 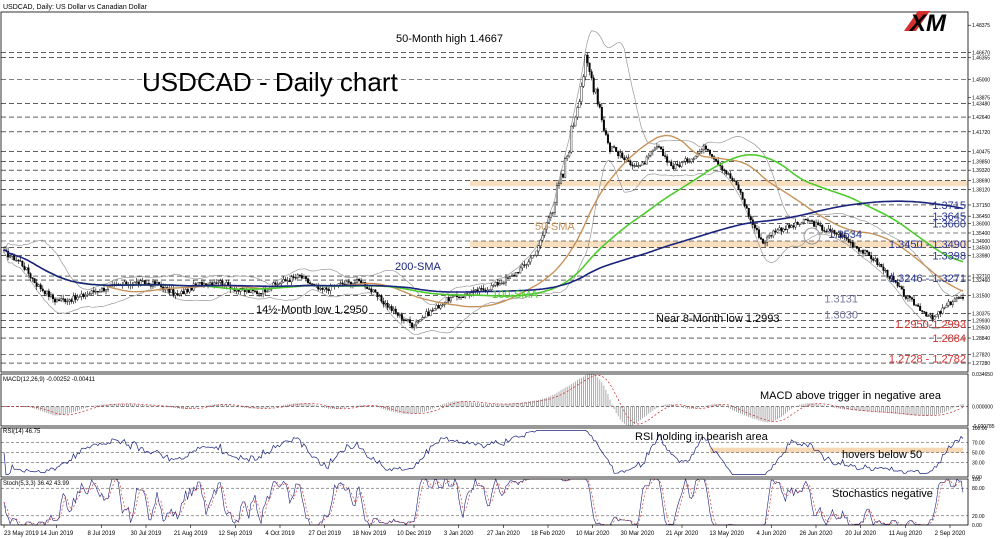 I want to click on x-tick-label: 18 Nov 2019, so click(x=369, y=534).